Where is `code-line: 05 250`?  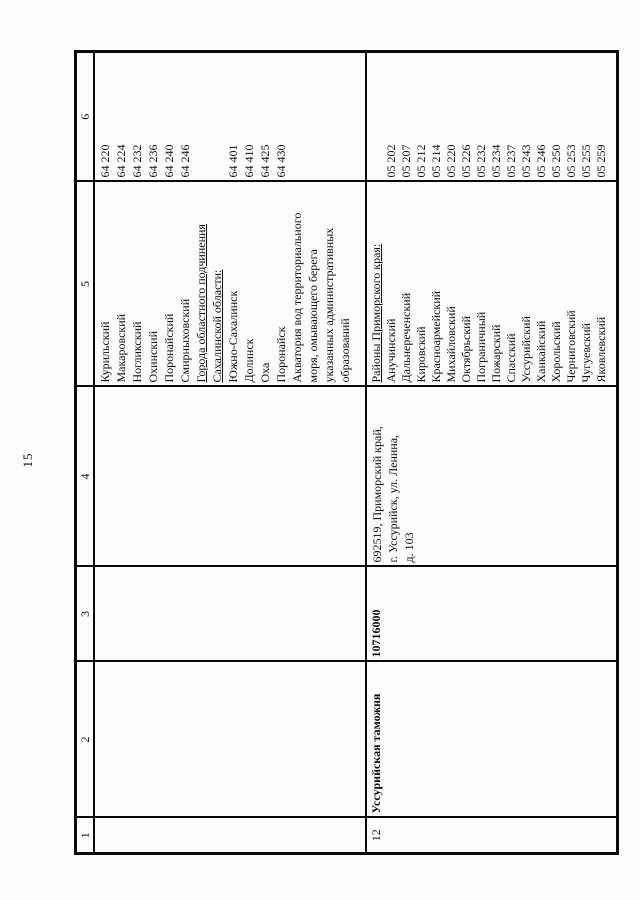 code-line: 05 250 is located at coordinates (556, 161).